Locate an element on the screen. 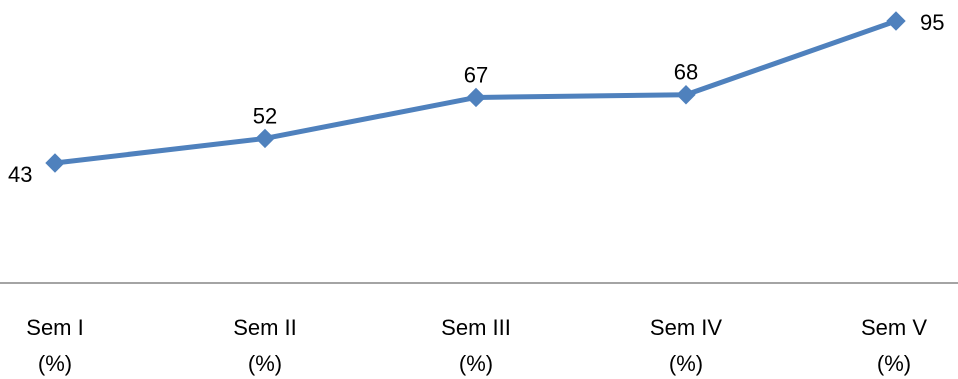 This screenshot has width=958, height=379. x-tick-unit-4: (%) is located at coordinates (686, 363).